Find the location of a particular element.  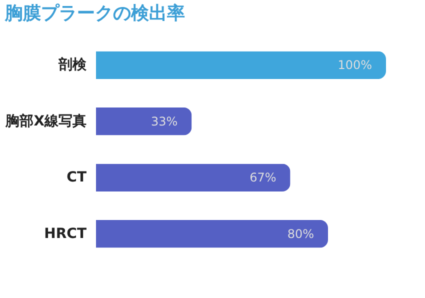

data-label: 80% is located at coordinates (300, 233).